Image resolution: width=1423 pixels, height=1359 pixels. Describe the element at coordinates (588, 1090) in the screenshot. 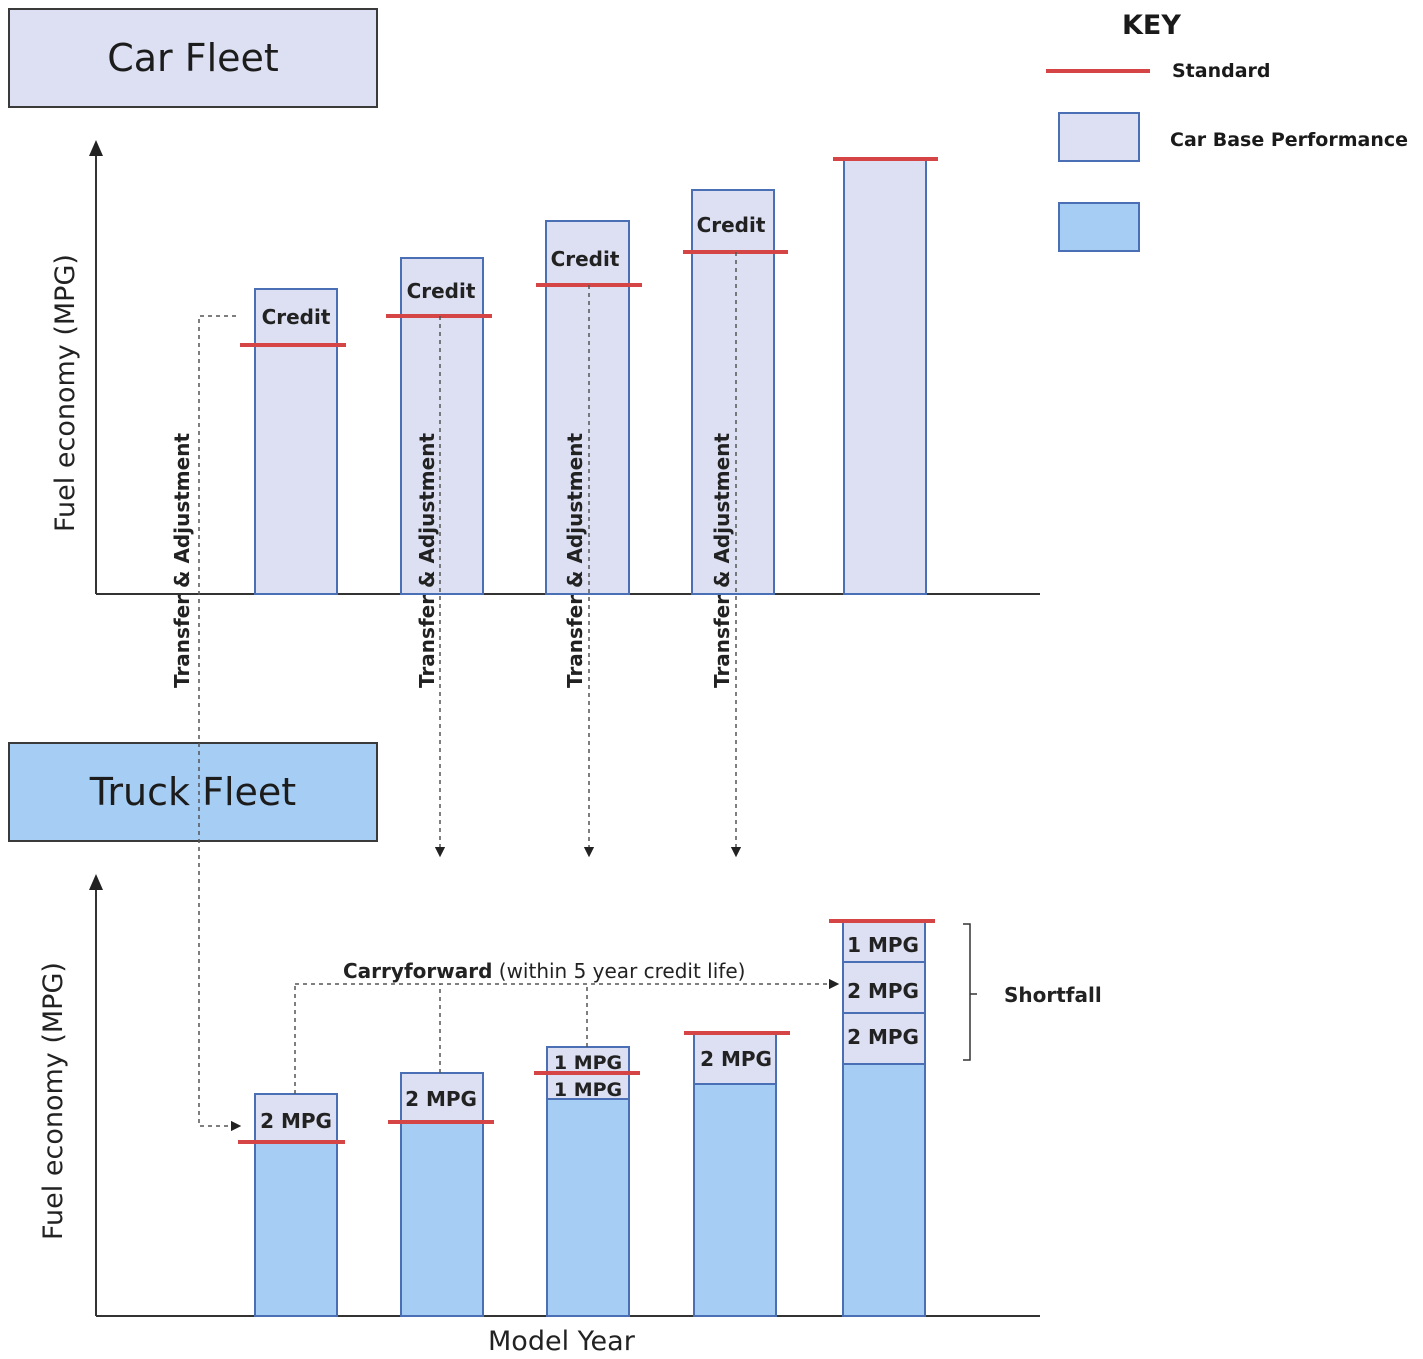

I see `truck-label-3b: 1 MPG` at that location.